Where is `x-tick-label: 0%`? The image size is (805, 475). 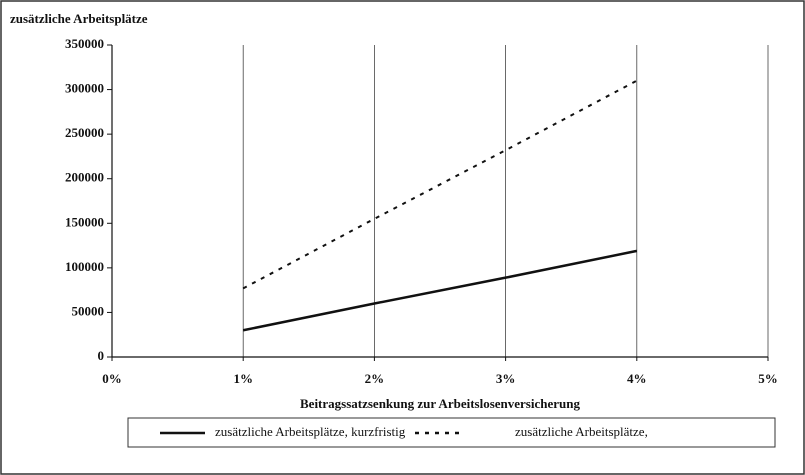 x-tick-label: 0% is located at coordinates (112, 378).